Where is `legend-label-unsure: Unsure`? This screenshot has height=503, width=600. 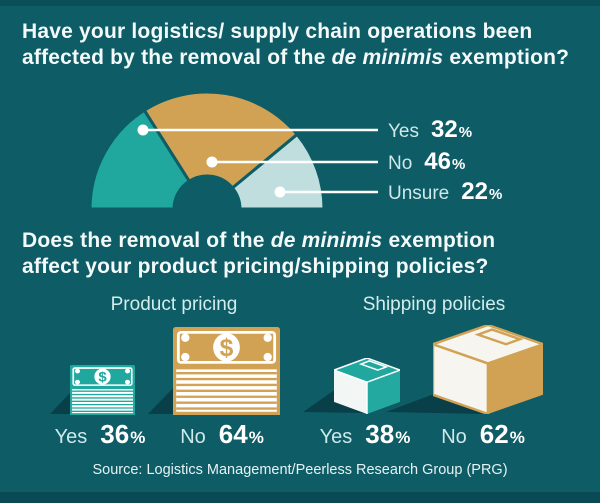
legend-label-unsure: Unsure is located at coordinates (419, 193).